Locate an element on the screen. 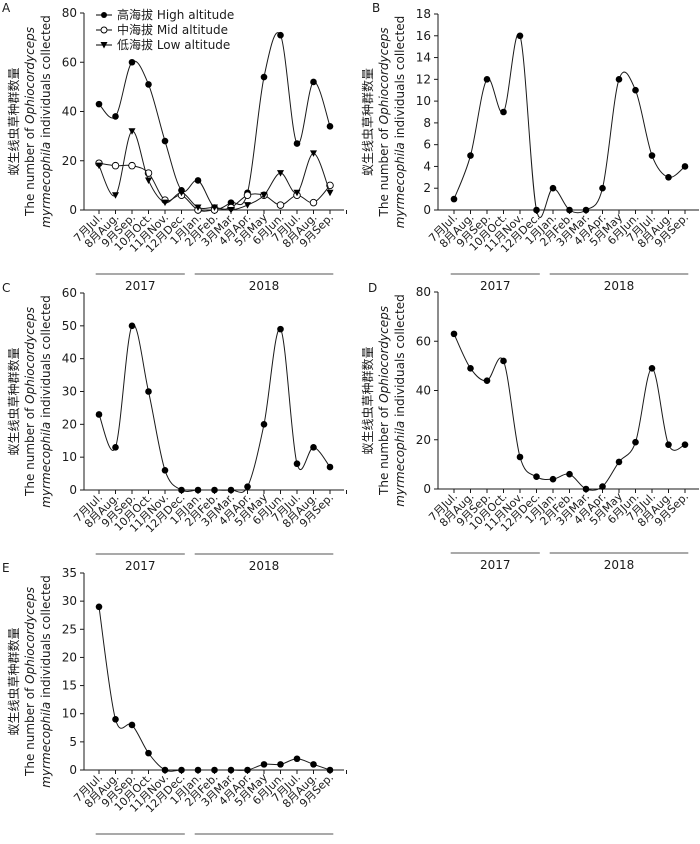 This screenshot has width=700, height=844. y-tick-label: 35 is located at coordinates (69, 573).